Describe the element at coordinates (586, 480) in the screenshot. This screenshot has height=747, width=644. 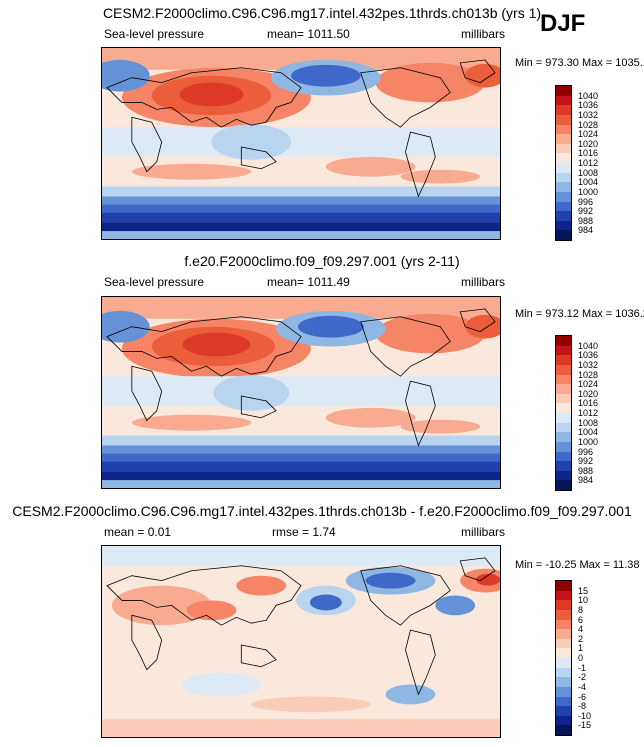
I see `colorbar-2-tick-label: 984` at that location.